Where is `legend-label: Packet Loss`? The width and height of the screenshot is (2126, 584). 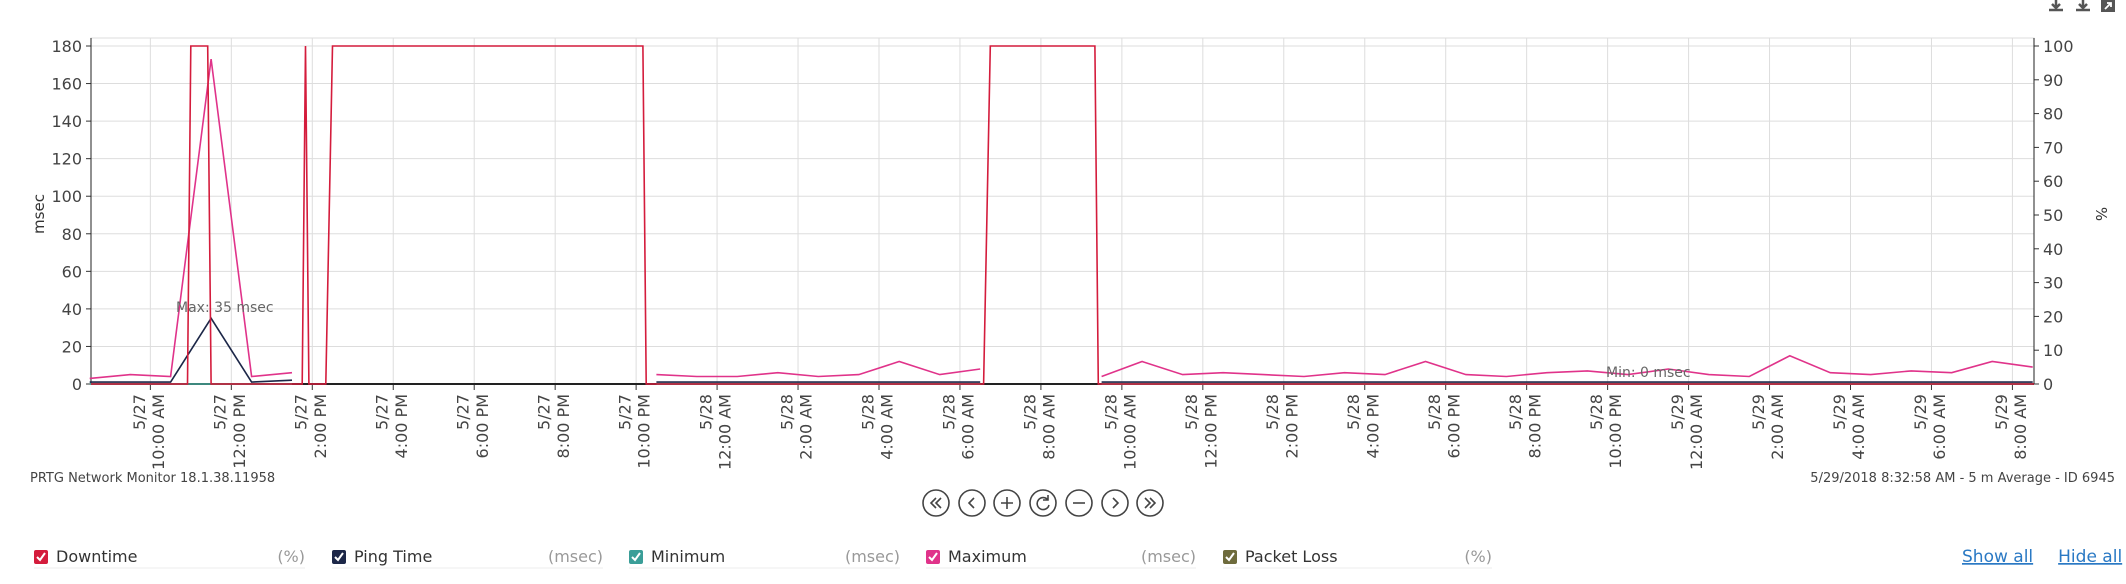 legend-label: Packet Loss is located at coordinates (1291, 556).